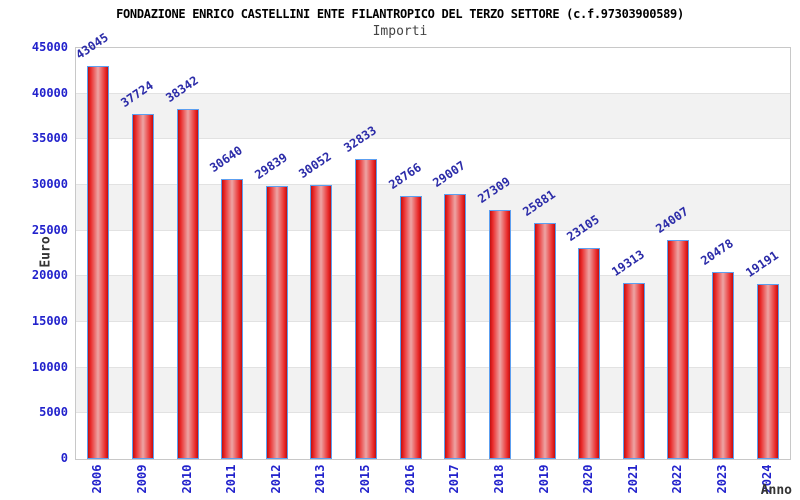 This screenshot has height=500, width=800. Describe the element at coordinates (231, 479) in the screenshot. I see `x-tick-label: 2011` at that location.